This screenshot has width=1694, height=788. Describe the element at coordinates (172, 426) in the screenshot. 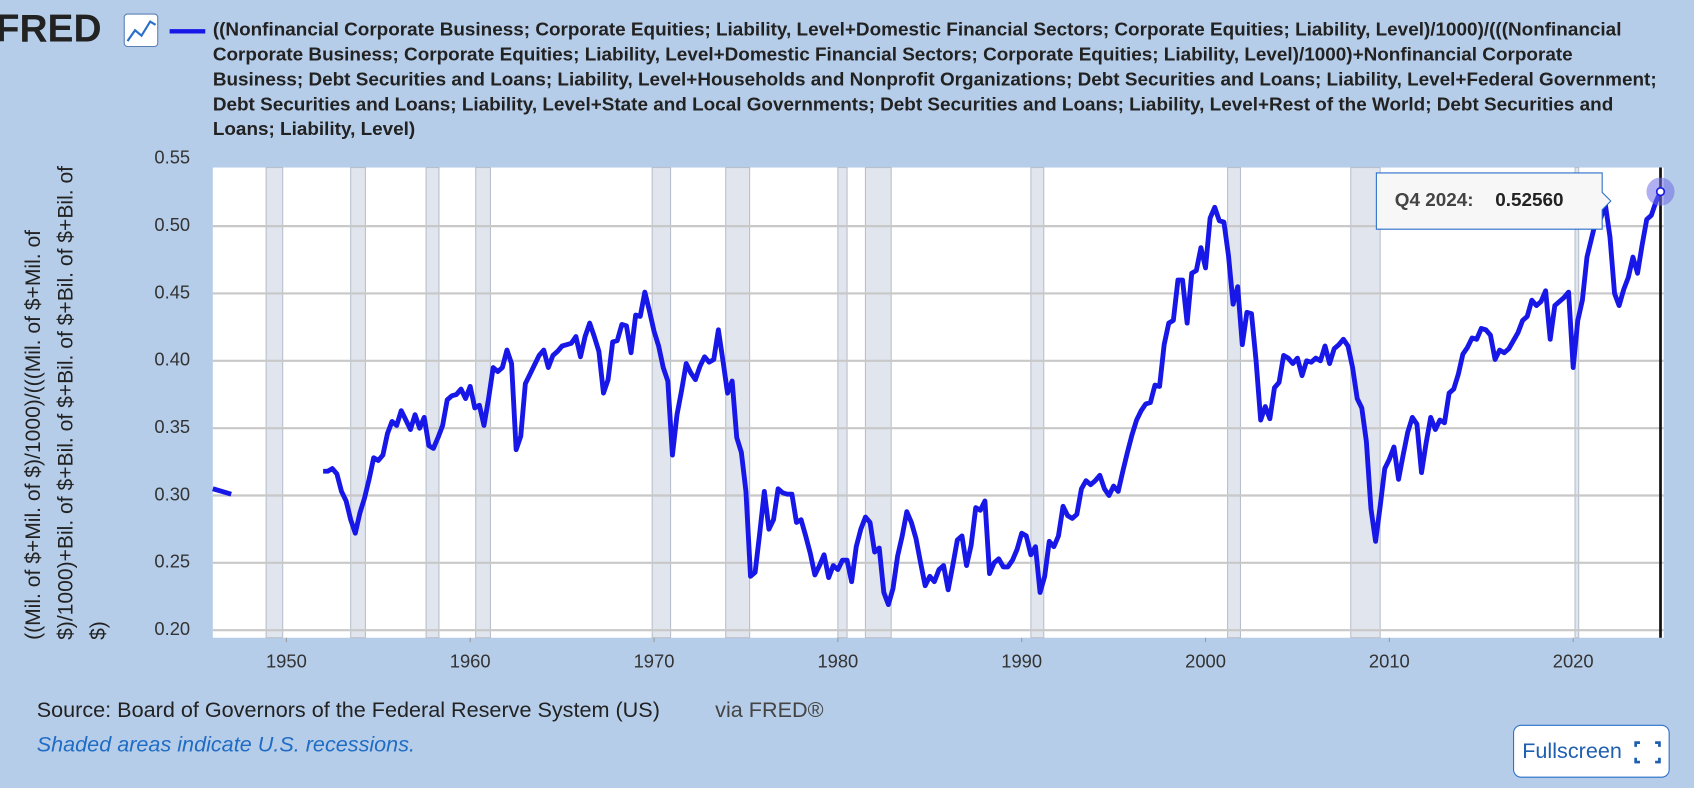

I see `y-tick-label: 0.35` at that location.